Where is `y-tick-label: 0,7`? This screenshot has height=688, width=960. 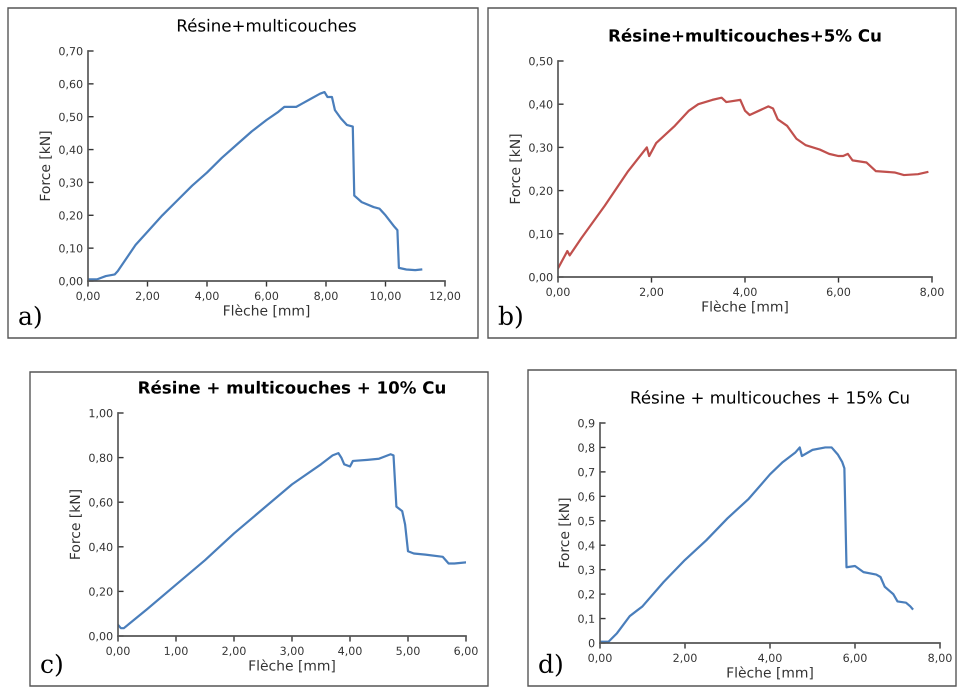 y-tick-label: 0,7 is located at coordinates (586, 473).